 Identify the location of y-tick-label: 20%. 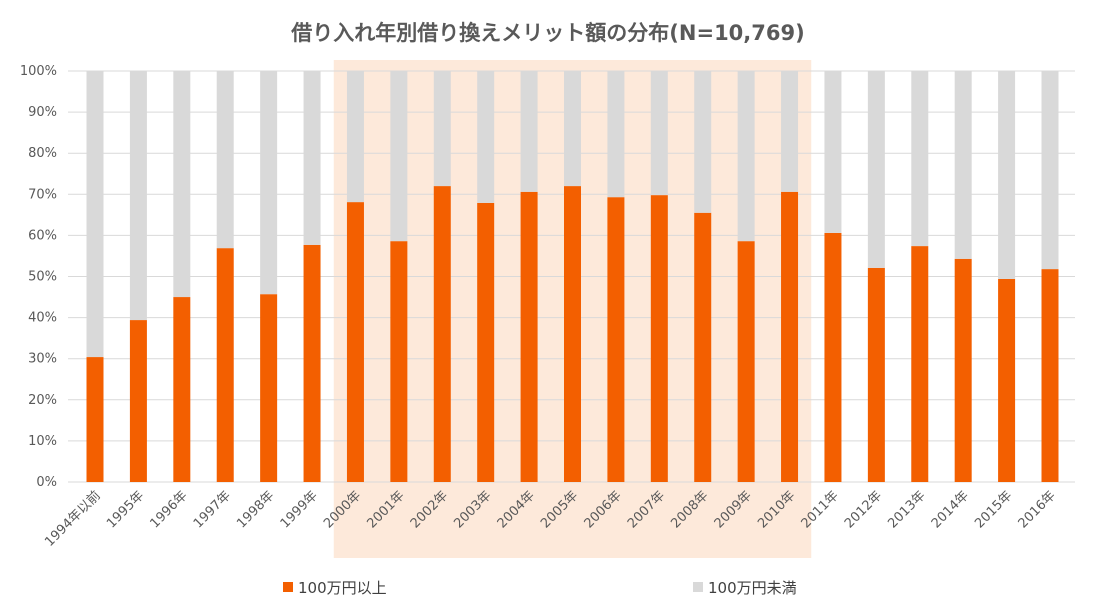
(42, 400).